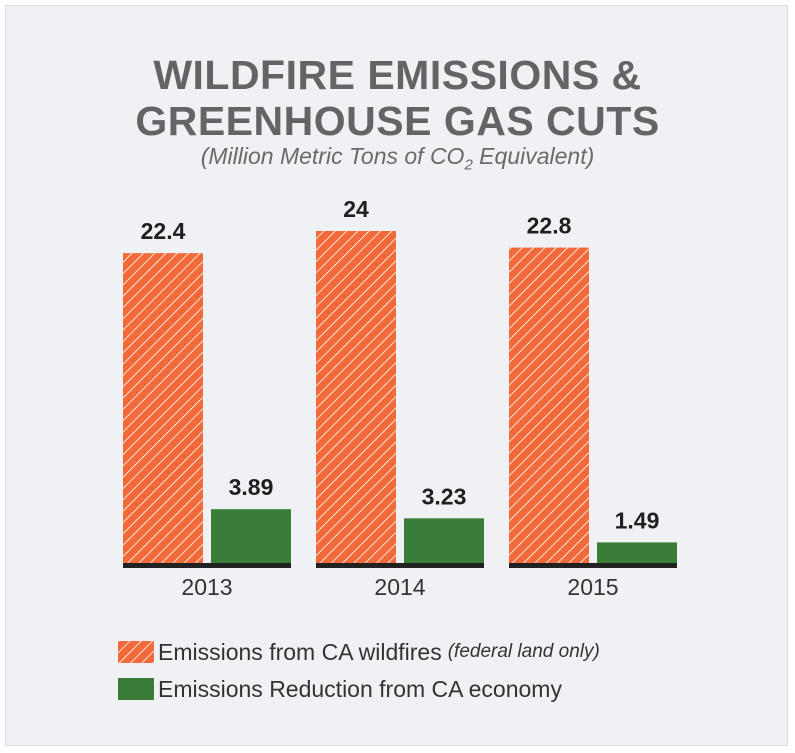 This screenshot has width=795, height=753. I want to click on bar-reduction-2015, so click(637, 552).